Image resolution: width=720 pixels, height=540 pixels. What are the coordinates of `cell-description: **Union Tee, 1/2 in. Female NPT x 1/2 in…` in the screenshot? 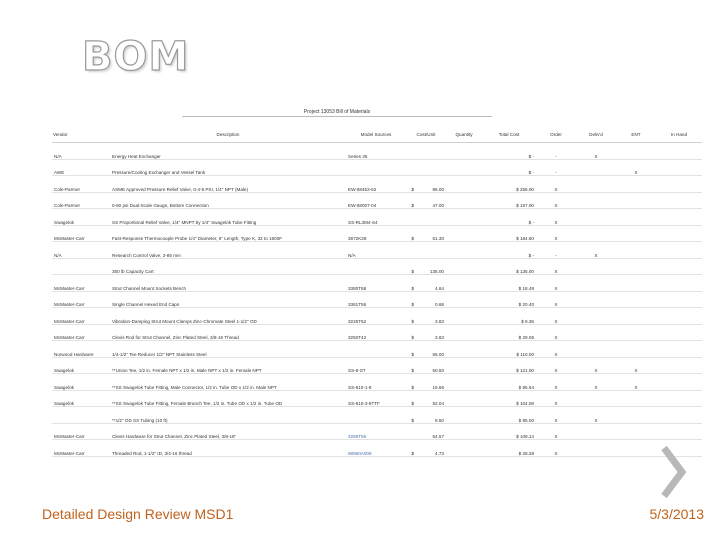 It's located at (228, 365).